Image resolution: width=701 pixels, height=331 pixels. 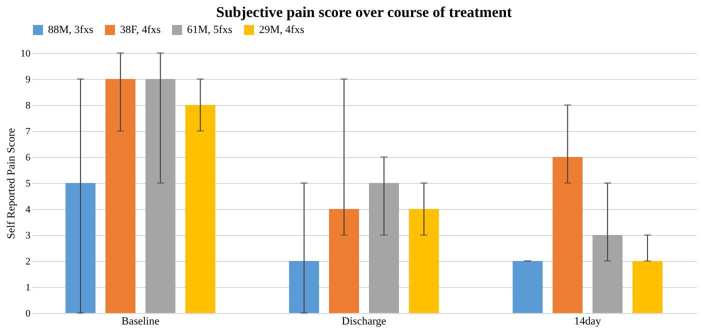 I want to click on y-tick-label: 7, so click(x=28, y=132).